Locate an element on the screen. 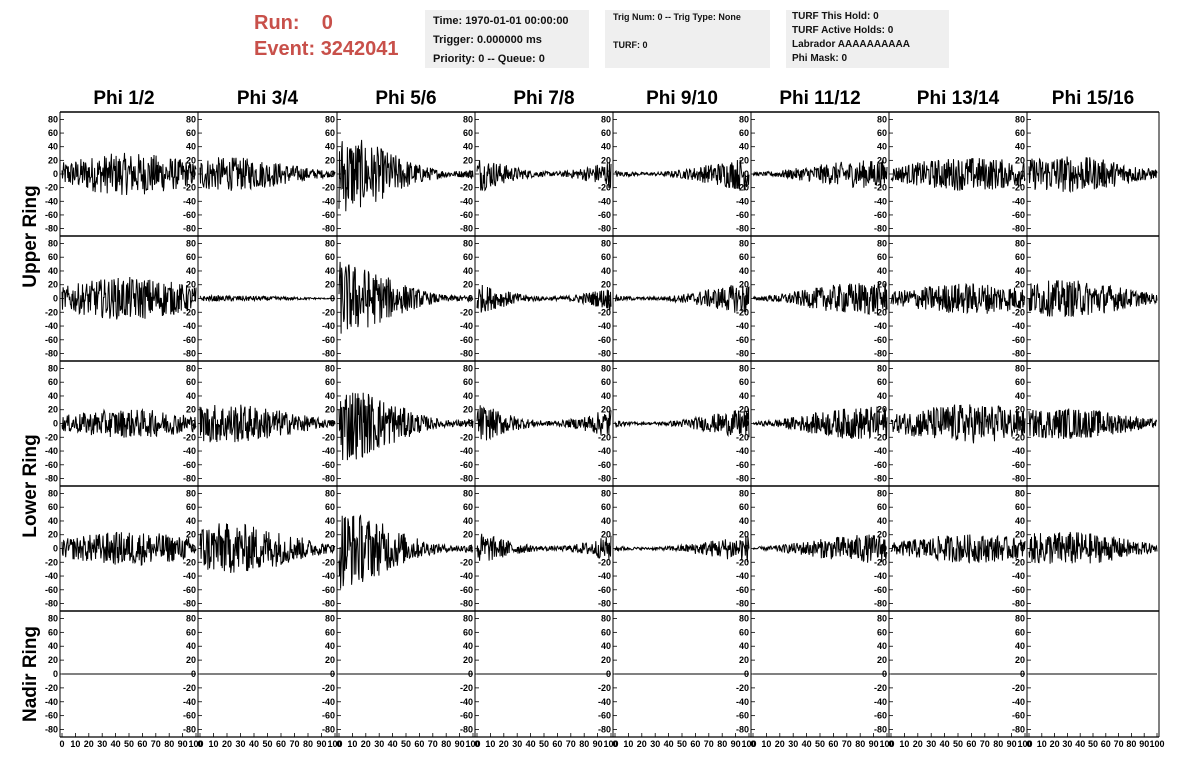  xtick-label: 90 is located at coordinates (321, 744).